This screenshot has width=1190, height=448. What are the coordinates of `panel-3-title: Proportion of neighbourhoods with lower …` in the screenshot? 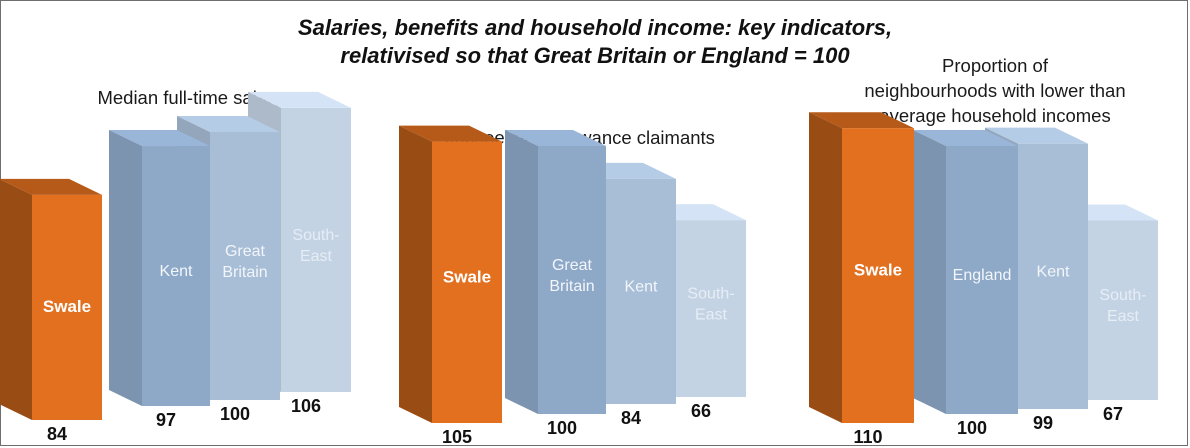 It's located at (995, 90).